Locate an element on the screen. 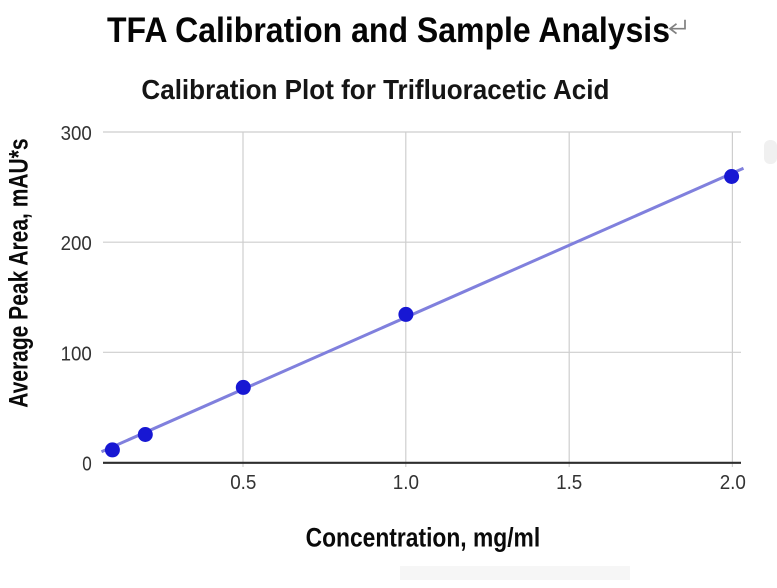 This screenshot has height=588, width=777. svg-text: 2.0 is located at coordinates (733, 483).